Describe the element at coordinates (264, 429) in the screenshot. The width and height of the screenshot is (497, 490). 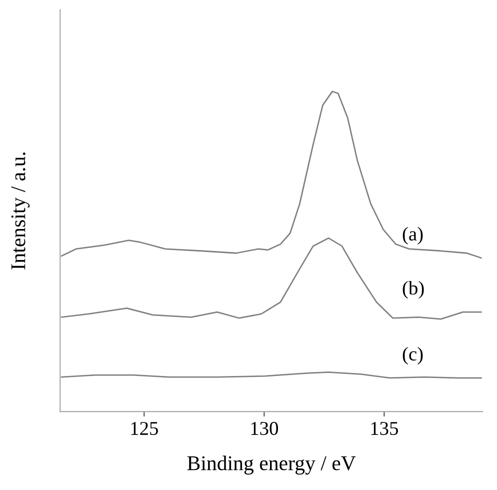
I see `x-tick-label: 130` at that location.